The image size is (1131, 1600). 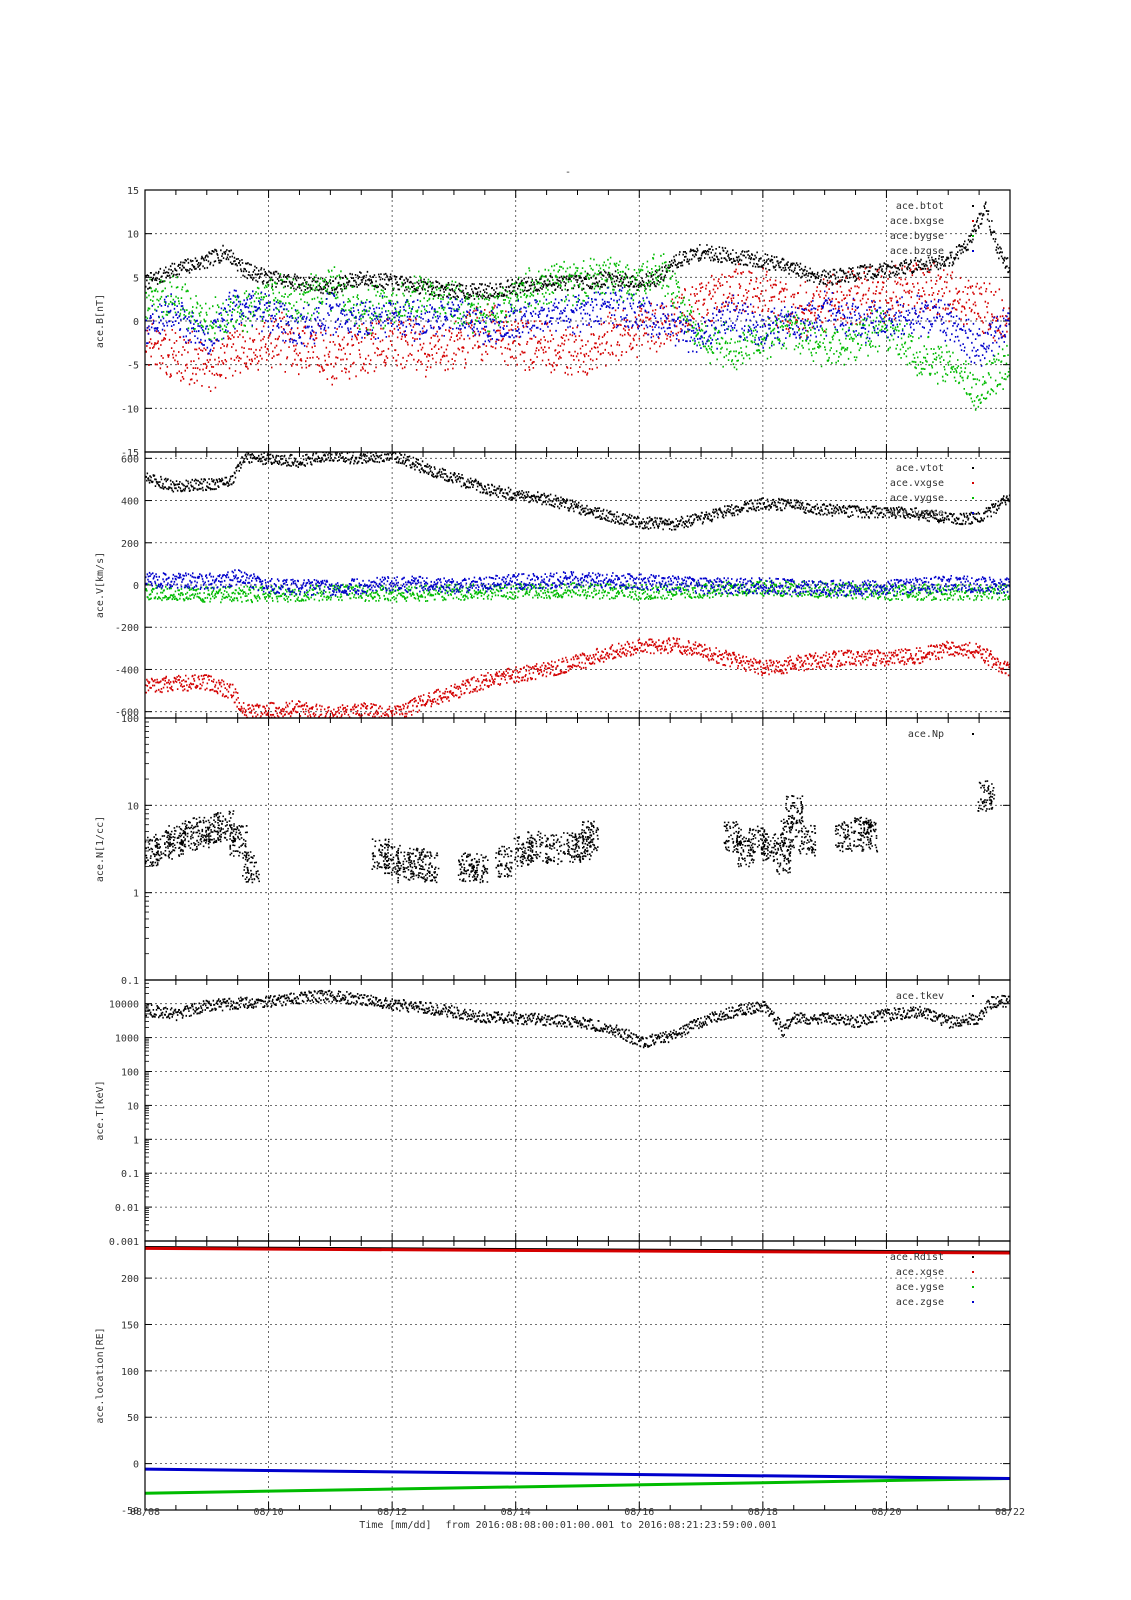 I want to click on x-tick-label: 08/16, so click(x=639, y=1512).